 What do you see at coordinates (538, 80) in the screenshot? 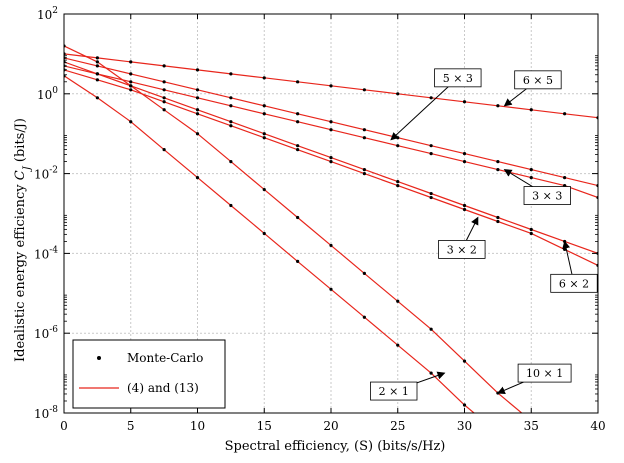
I see `annotation-label: 6 × 5` at bounding box center [538, 80].